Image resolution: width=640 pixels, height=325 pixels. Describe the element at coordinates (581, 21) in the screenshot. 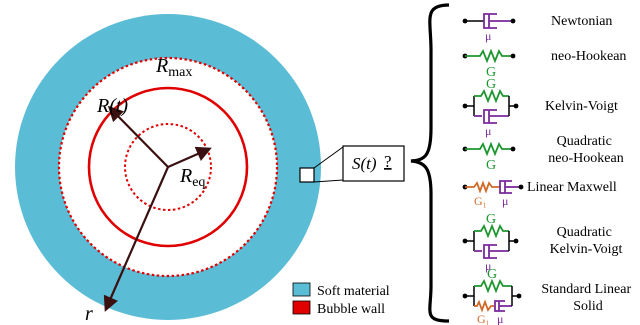

I see `newtonian-label: Newtonian` at that location.